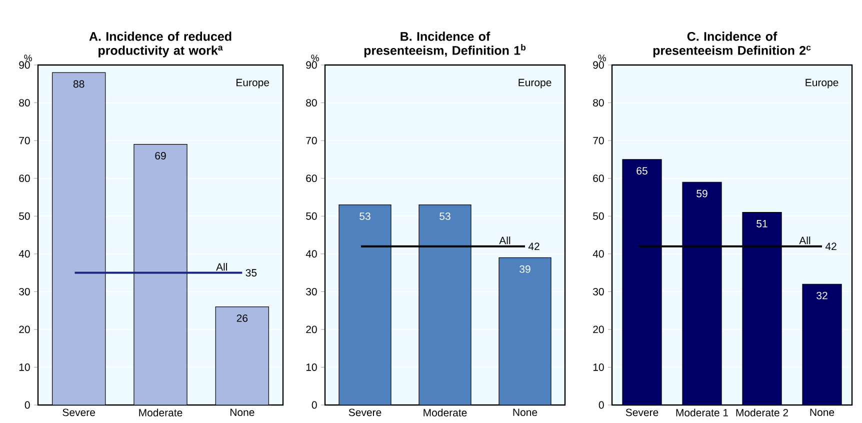 This screenshot has width=862, height=423. I want to click on annotation: 35, so click(251, 273).